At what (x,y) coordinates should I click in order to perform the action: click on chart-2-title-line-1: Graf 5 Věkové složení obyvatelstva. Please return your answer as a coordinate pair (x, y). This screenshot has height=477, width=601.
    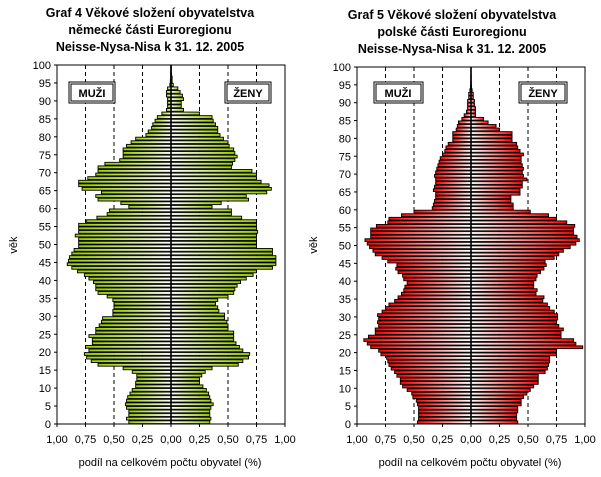
    Looking at the image, I should click on (452, 15).